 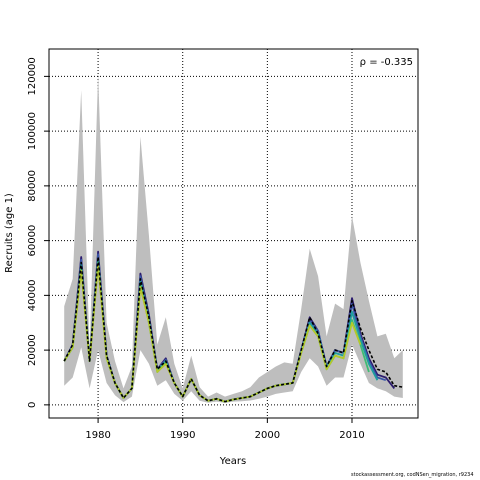 I want to click on y-axis-label: Recruits (age 1), so click(x=9, y=233).